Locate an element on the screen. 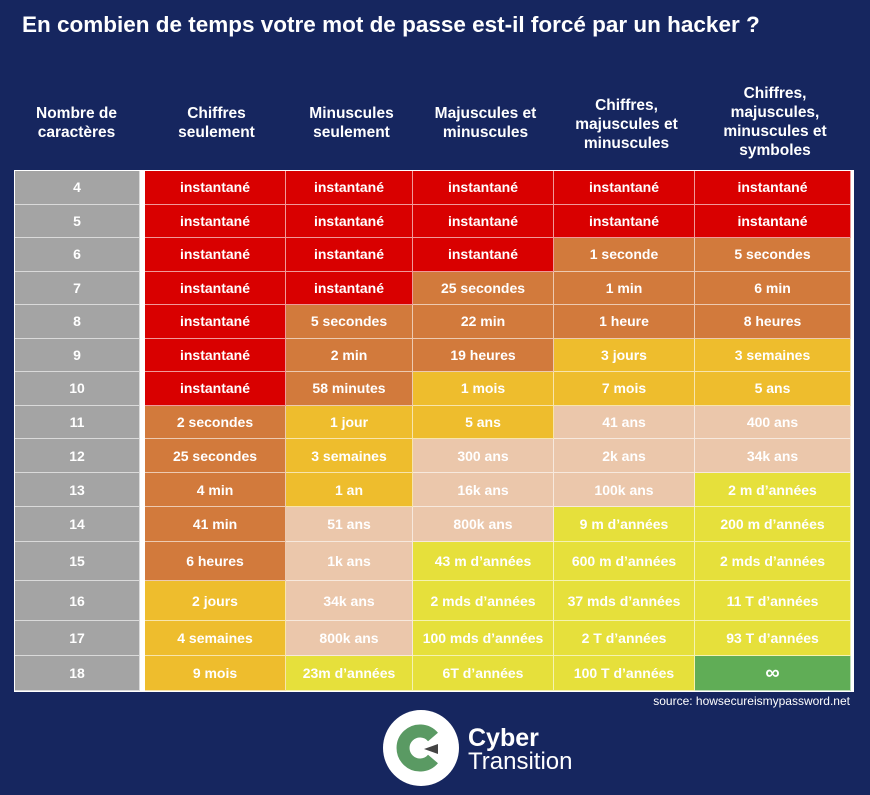 The image size is (870, 795). time-cell: 2 m d’années is located at coordinates (773, 490).